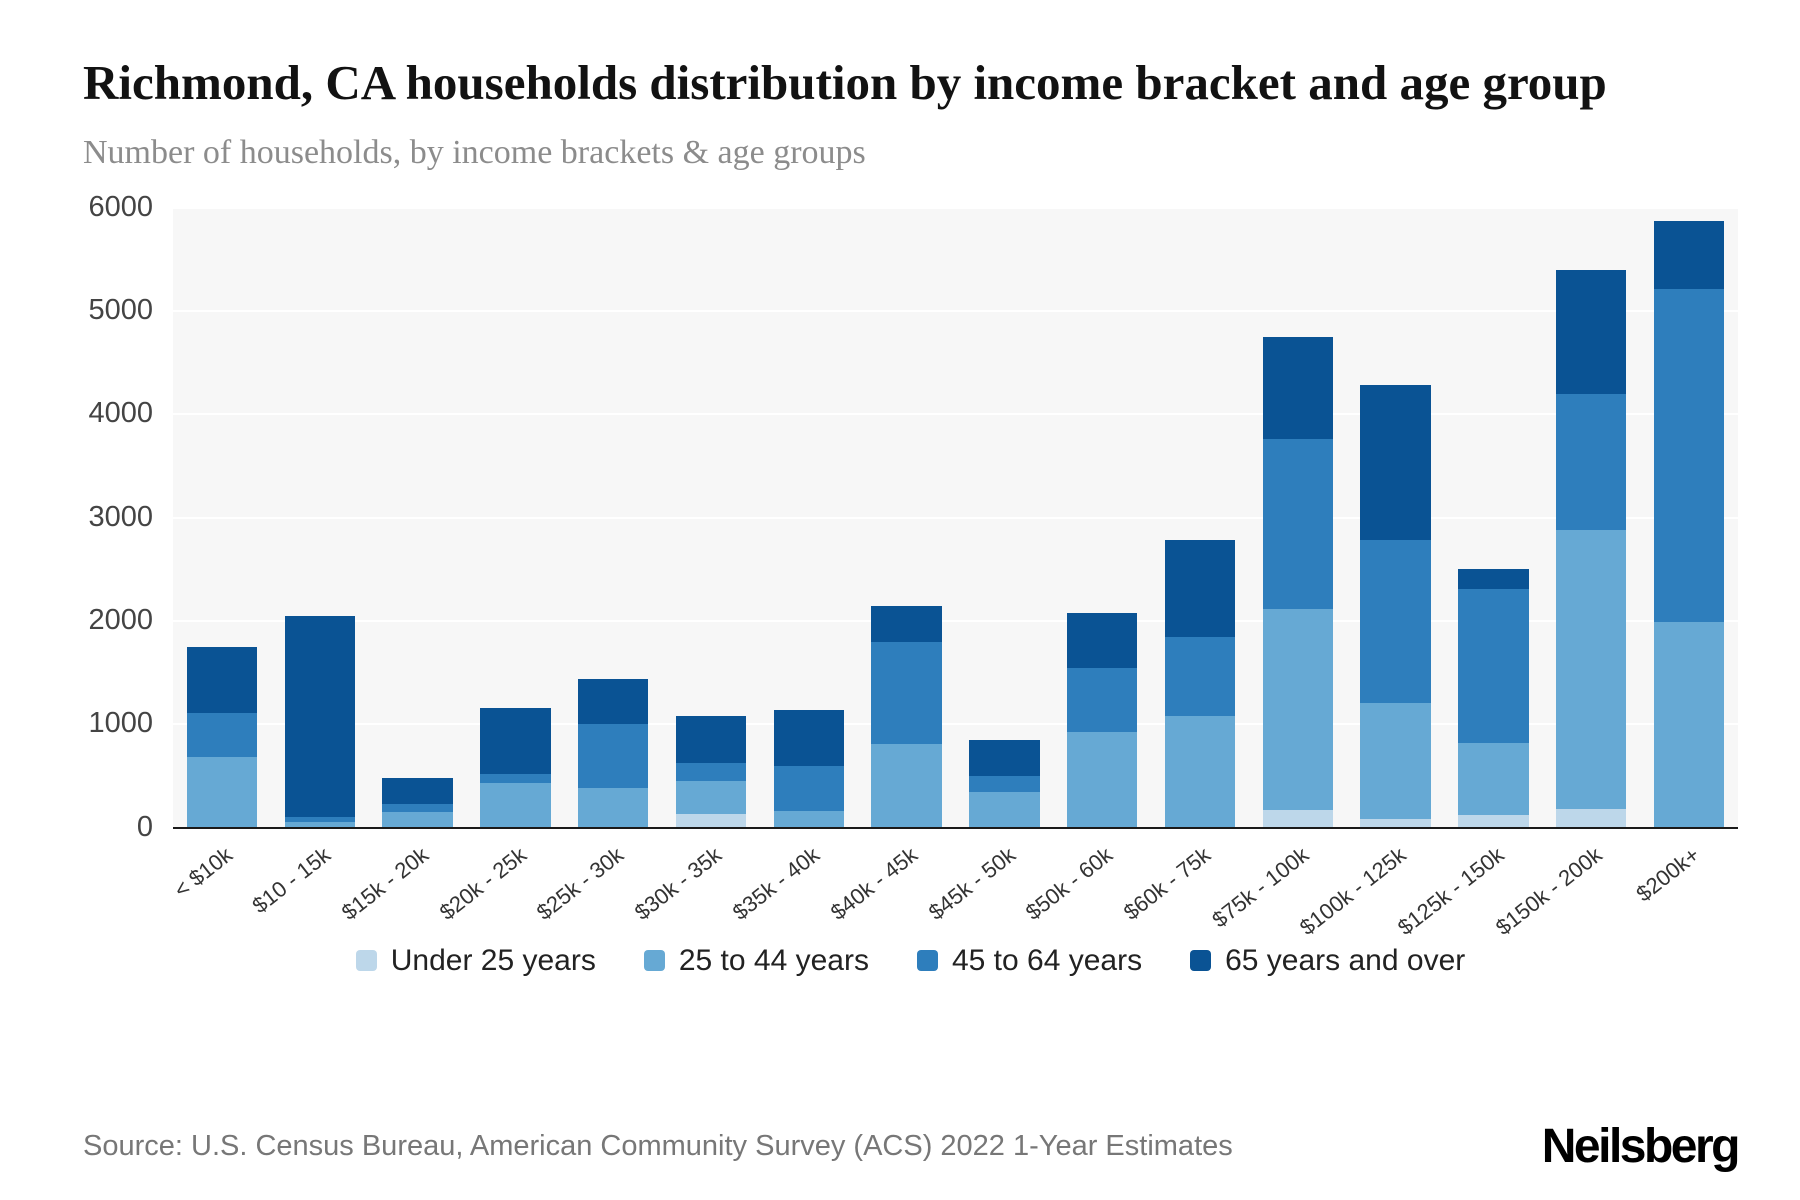  Describe the element at coordinates (120, 413) in the screenshot. I see `y-tick-label: 4000` at that location.